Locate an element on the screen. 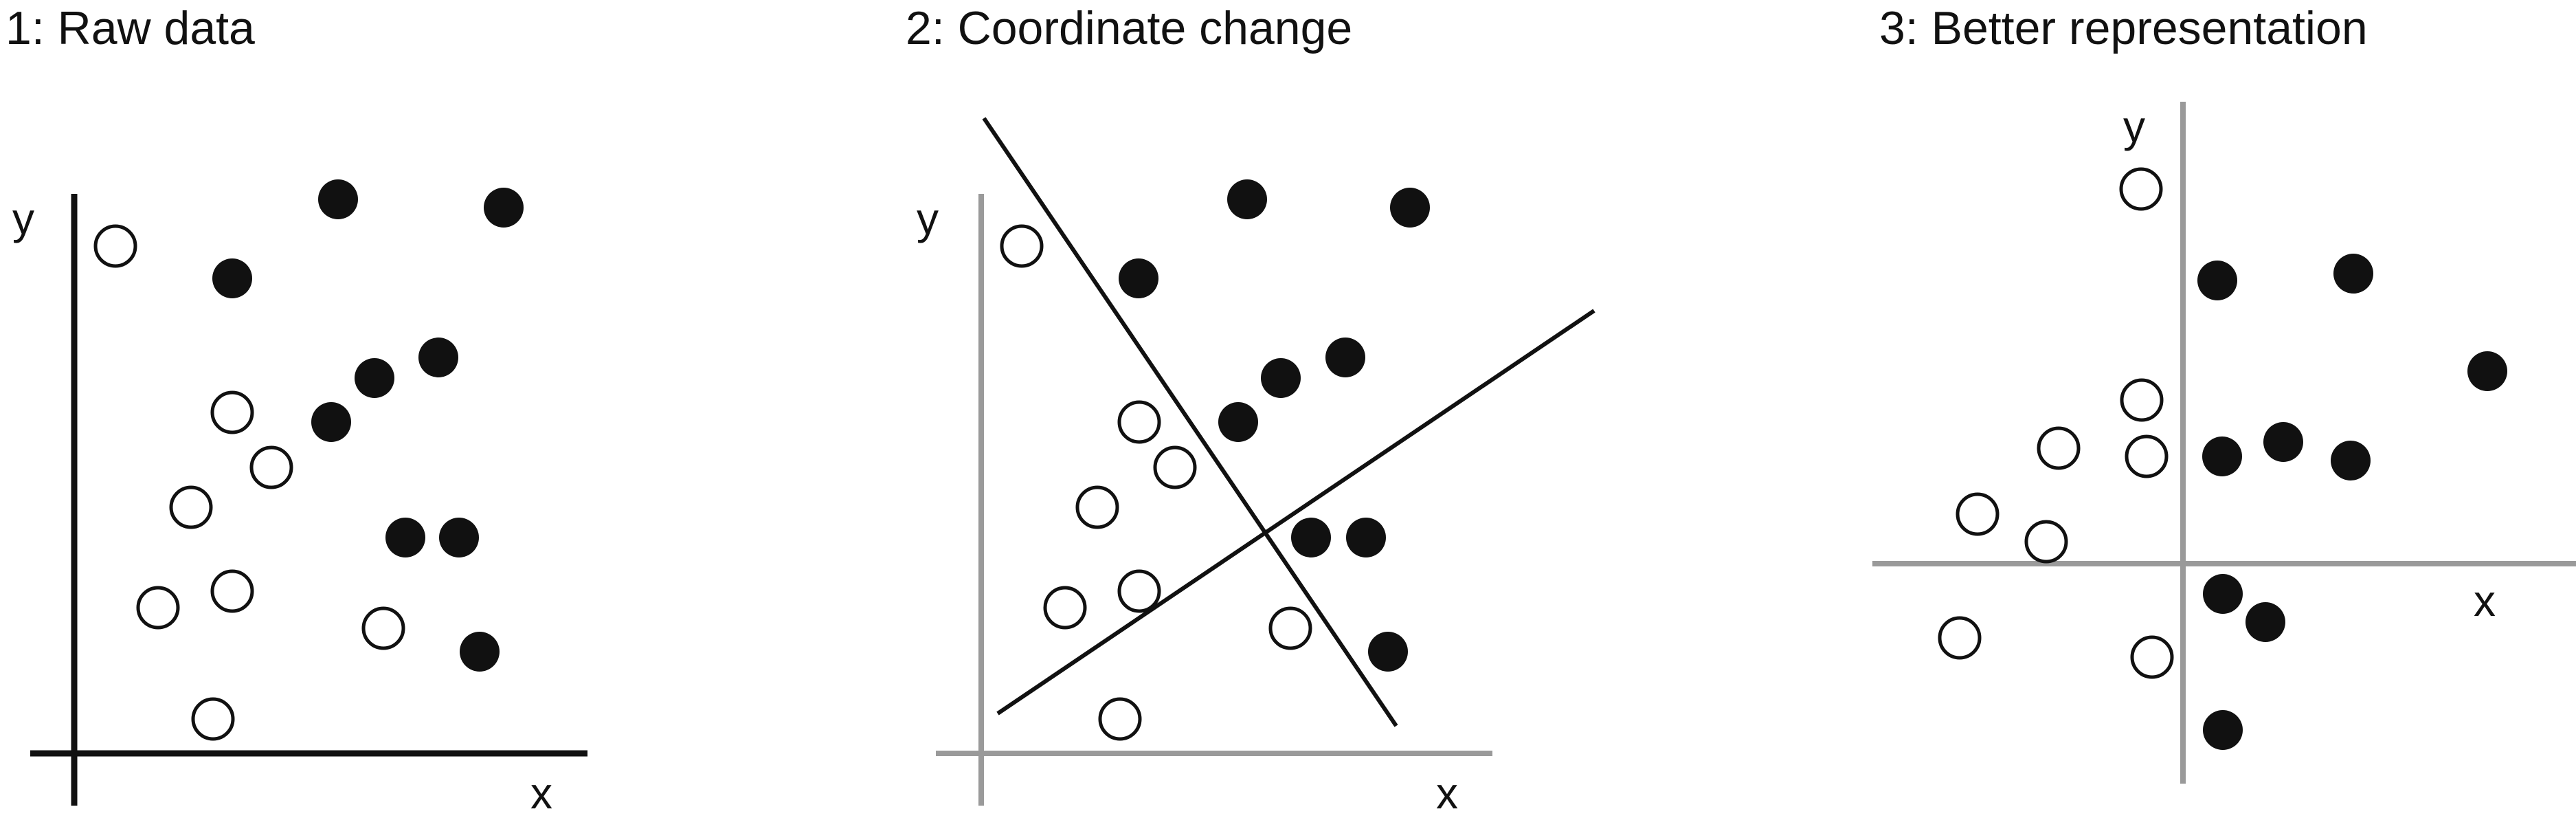 The height and width of the screenshot is (829, 2576). panel-1-points is located at coordinates (308, 460).